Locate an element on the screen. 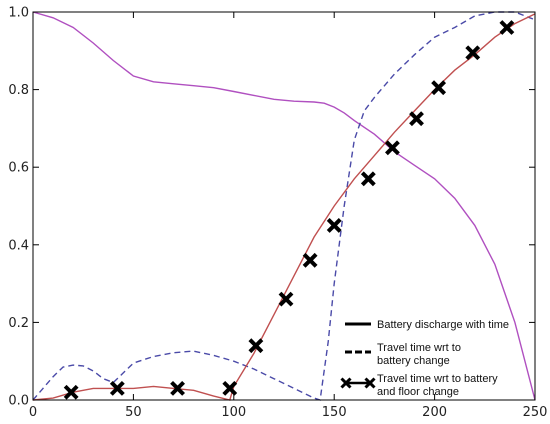 This screenshot has height=424, width=550. legend-label: Travel time wrt to is located at coordinates (419, 348).